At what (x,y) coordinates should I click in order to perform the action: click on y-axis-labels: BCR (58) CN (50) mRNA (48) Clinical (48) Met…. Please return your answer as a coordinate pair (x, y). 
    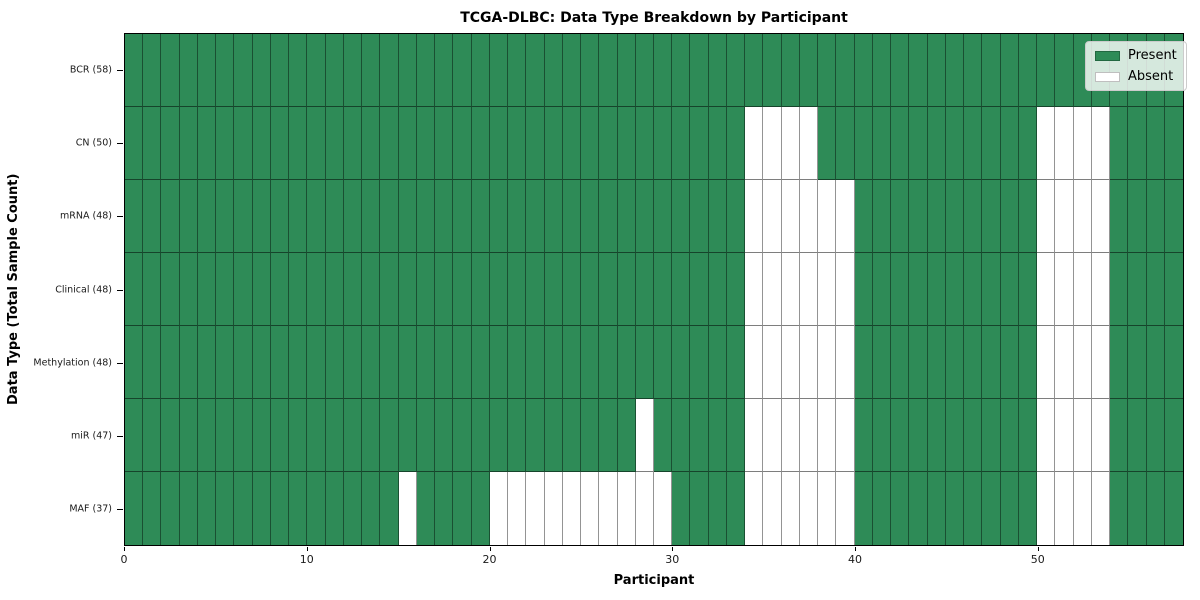
    Looking at the image, I should click on (56, 289).